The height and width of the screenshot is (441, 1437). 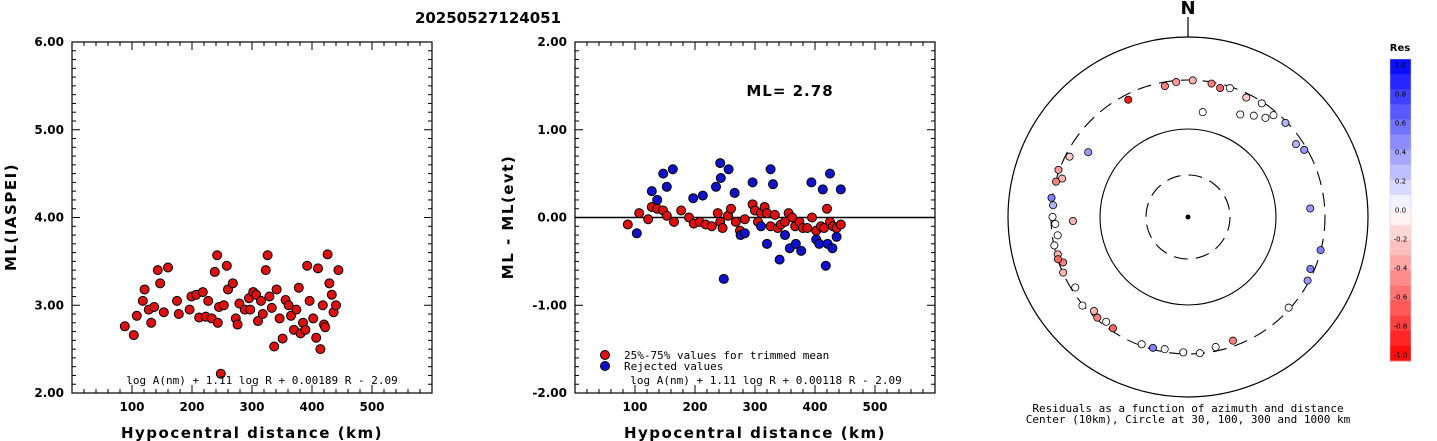 What do you see at coordinates (552, 130) in the screenshot?
I see `y-tick-label: 1.00` at bounding box center [552, 130].